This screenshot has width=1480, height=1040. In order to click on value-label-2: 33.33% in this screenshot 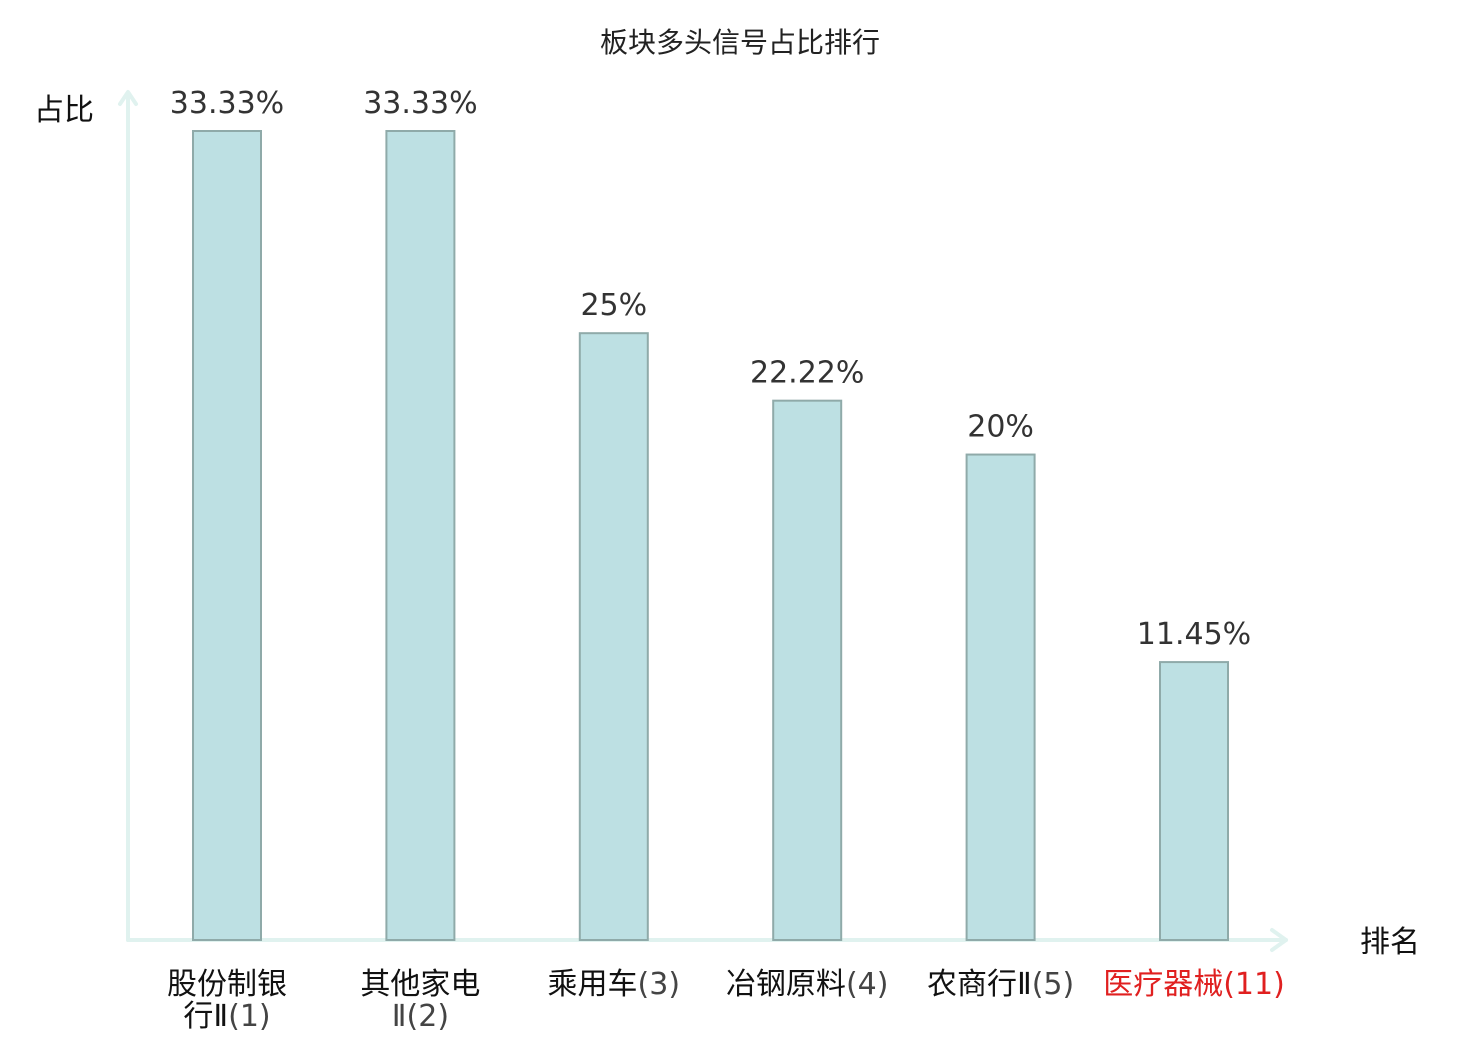, I will do `click(420, 103)`.